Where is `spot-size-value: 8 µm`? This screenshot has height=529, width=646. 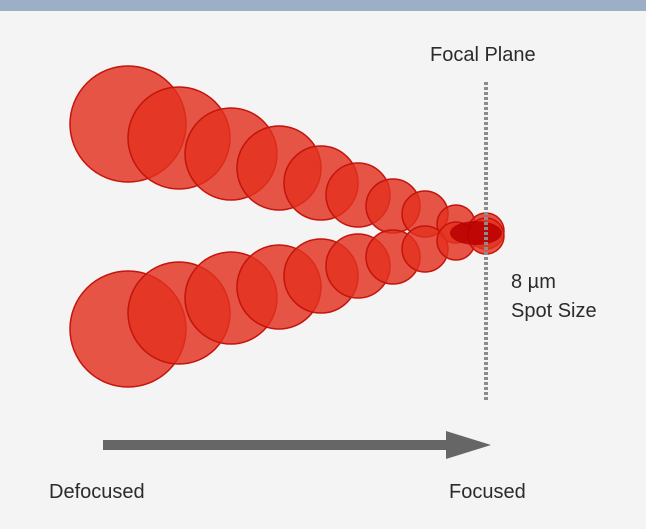 spot-size-value: 8 µm is located at coordinates (533, 282).